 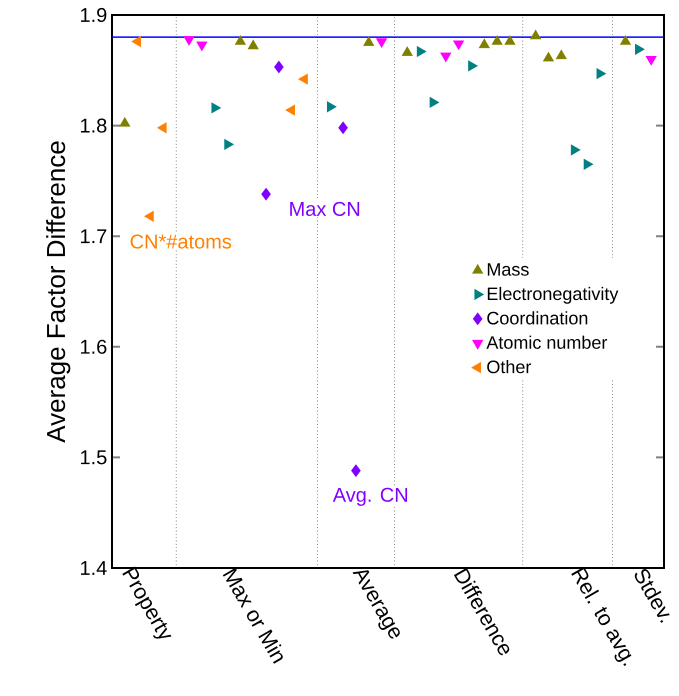 What do you see at coordinates (537, 318) in the screenshot?
I see `legend-label: Coordination` at bounding box center [537, 318].